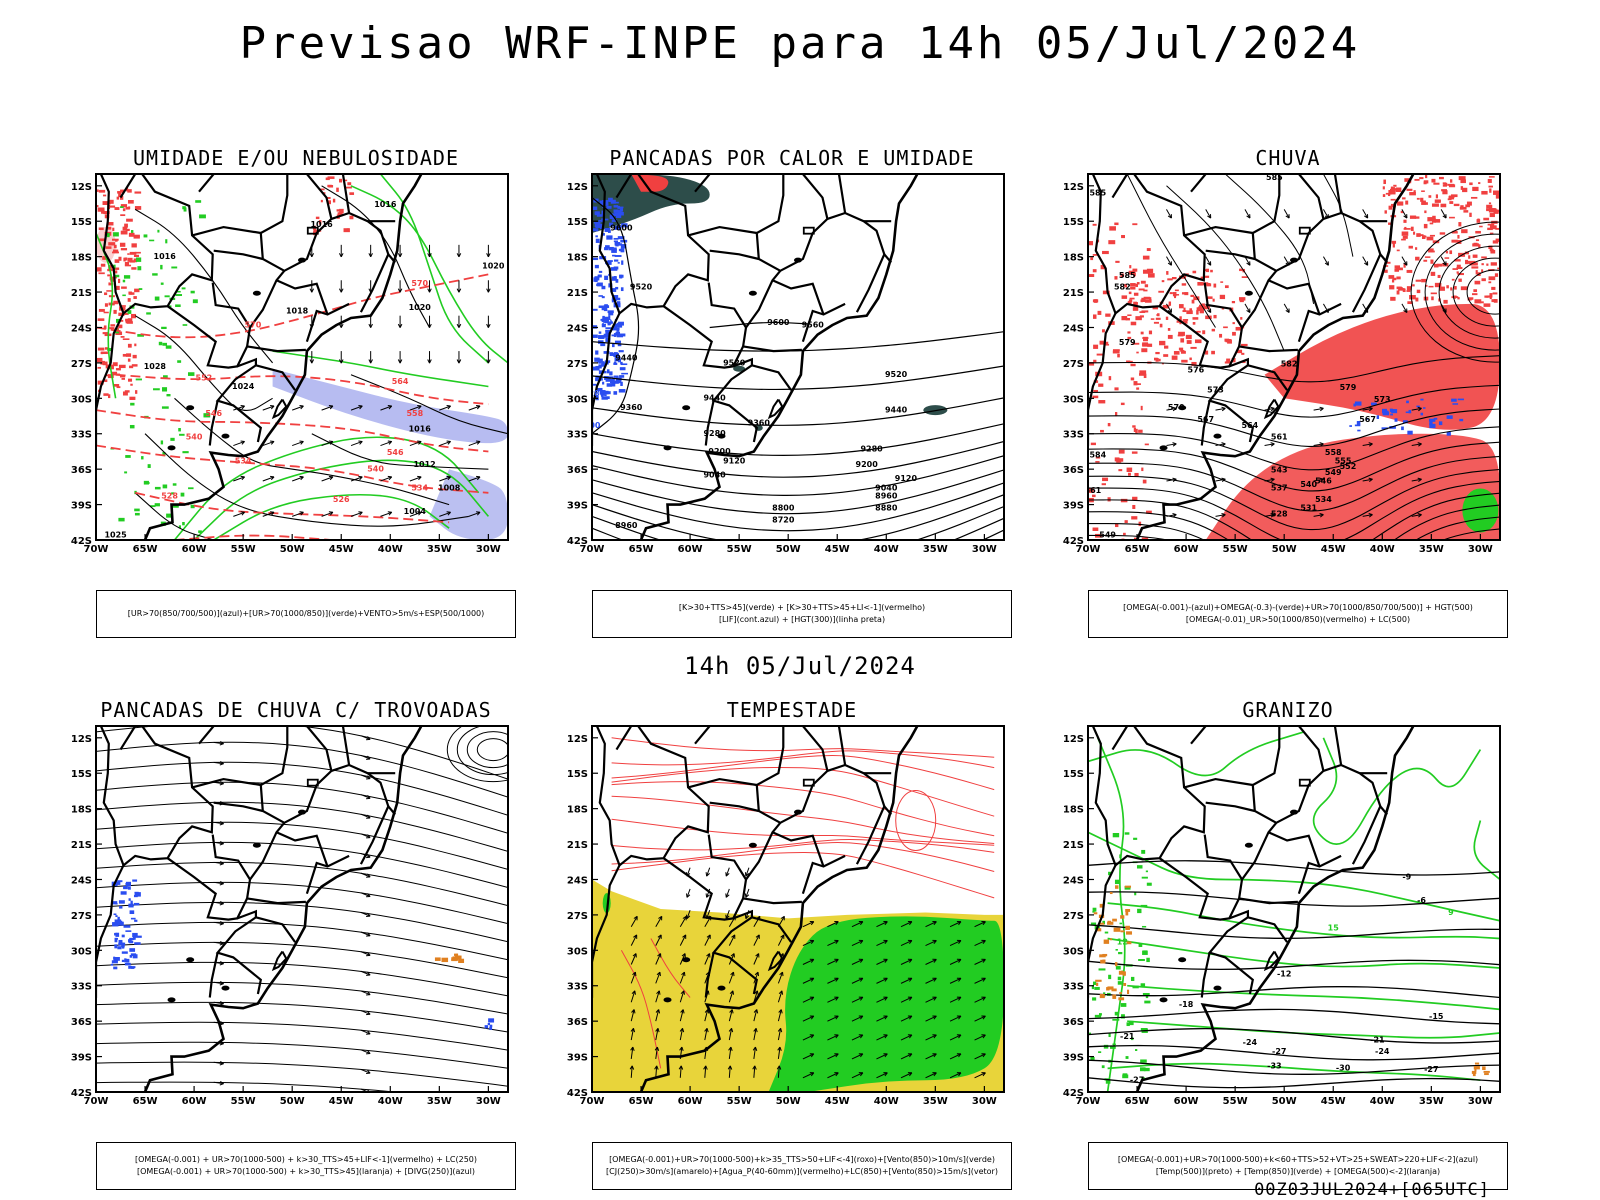  What do you see at coordinates (395, 452) in the screenshot?
I see `contour-label: 546` at bounding box center [395, 452].